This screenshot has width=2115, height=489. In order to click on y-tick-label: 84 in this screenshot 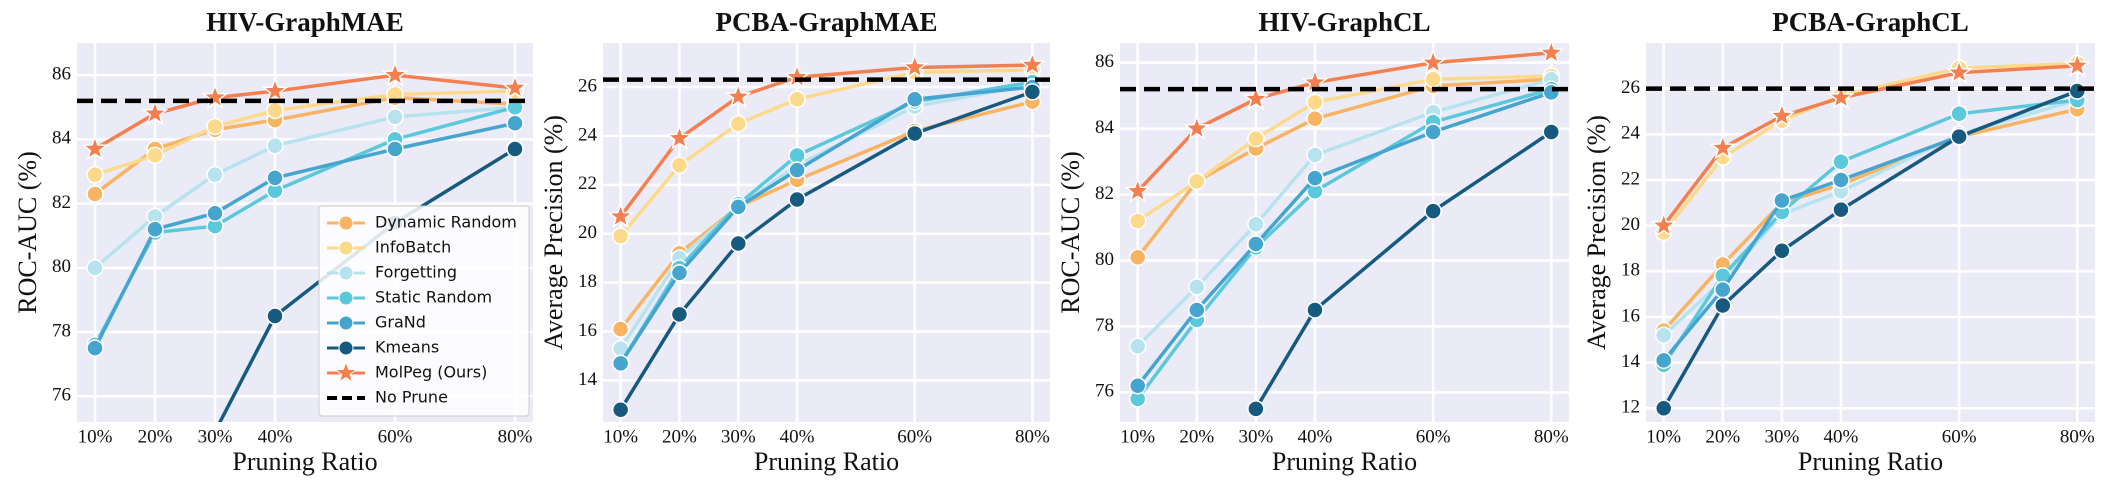, I will do `click(1105, 127)`.